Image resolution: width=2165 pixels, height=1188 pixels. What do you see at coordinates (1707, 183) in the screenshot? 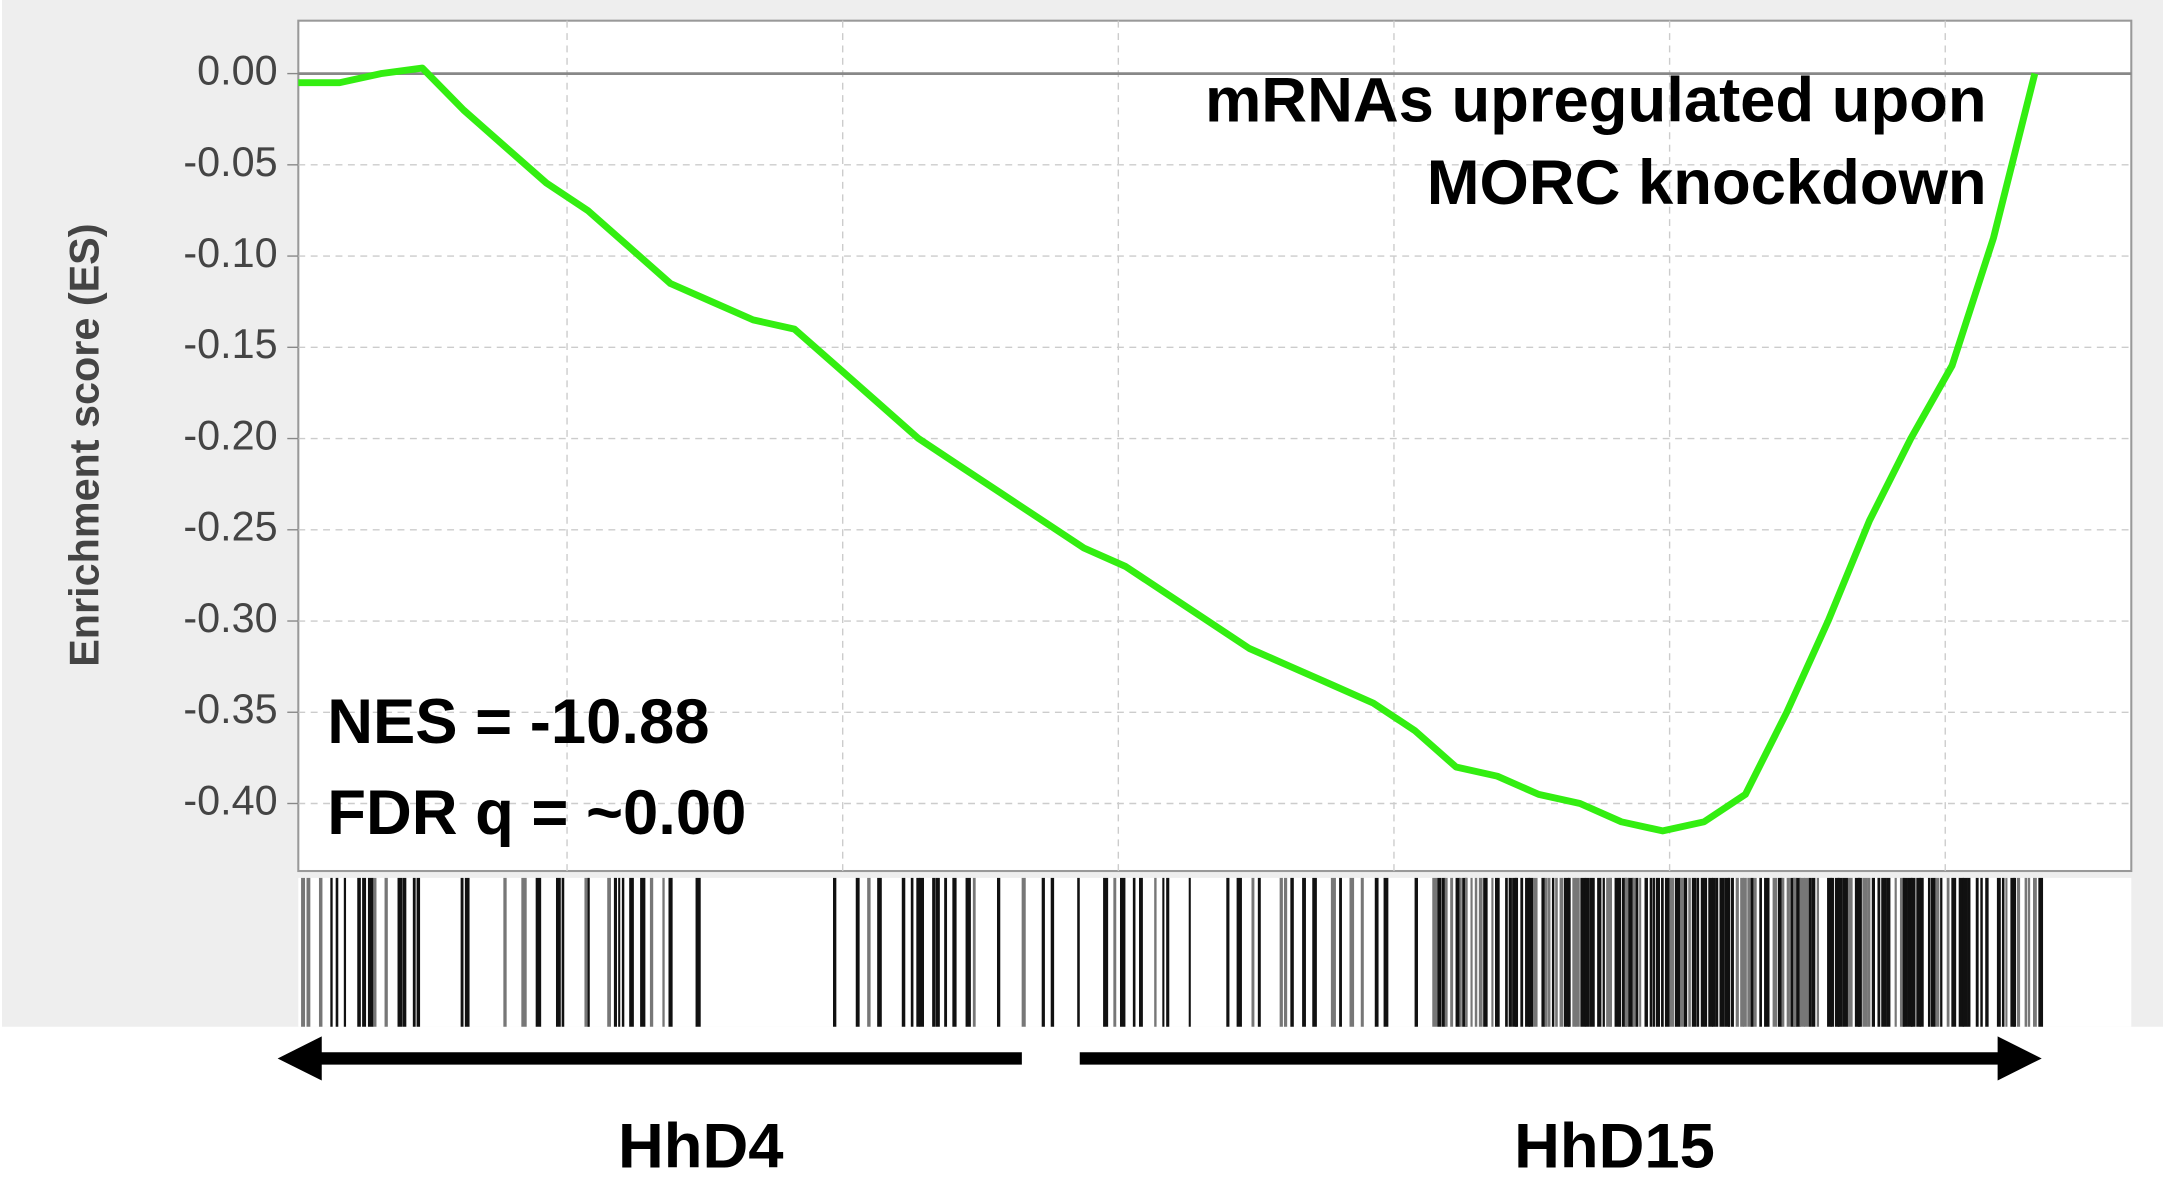
I see `annotation: MORC knockdown` at bounding box center [1707, 183].